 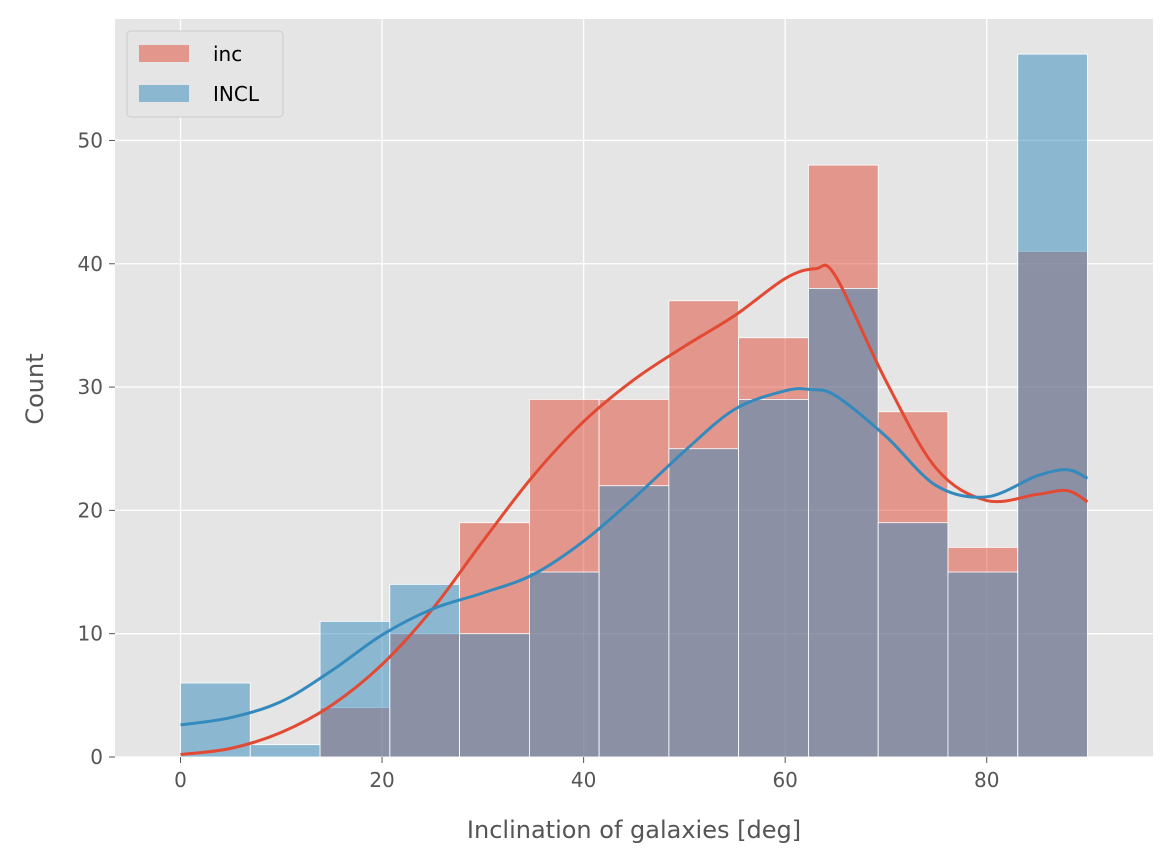 What do you see at coordinates (381, 780) in the screenshot?
I see `x-tick-label: 20` at bounding box center [381, 780].